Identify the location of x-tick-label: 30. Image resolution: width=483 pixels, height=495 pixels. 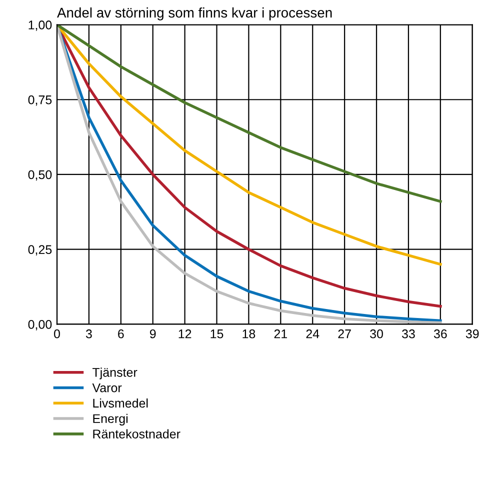
(376, 333).